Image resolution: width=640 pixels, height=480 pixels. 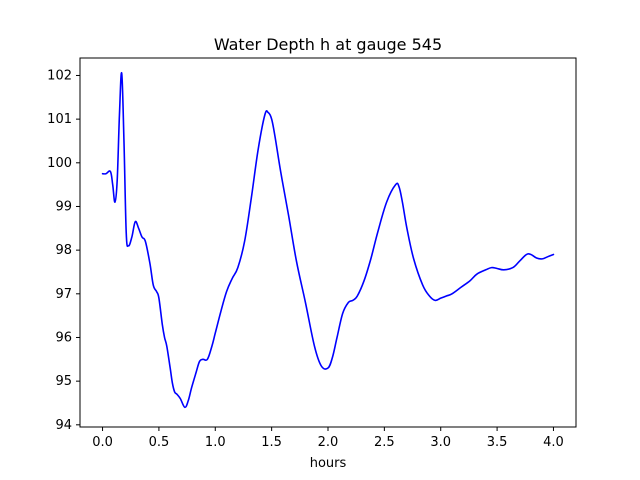 What do you see at coordinates (159, 442) in the screenshot?
I see `x-tick-label: 0.5` at bounding box center [159, 442].